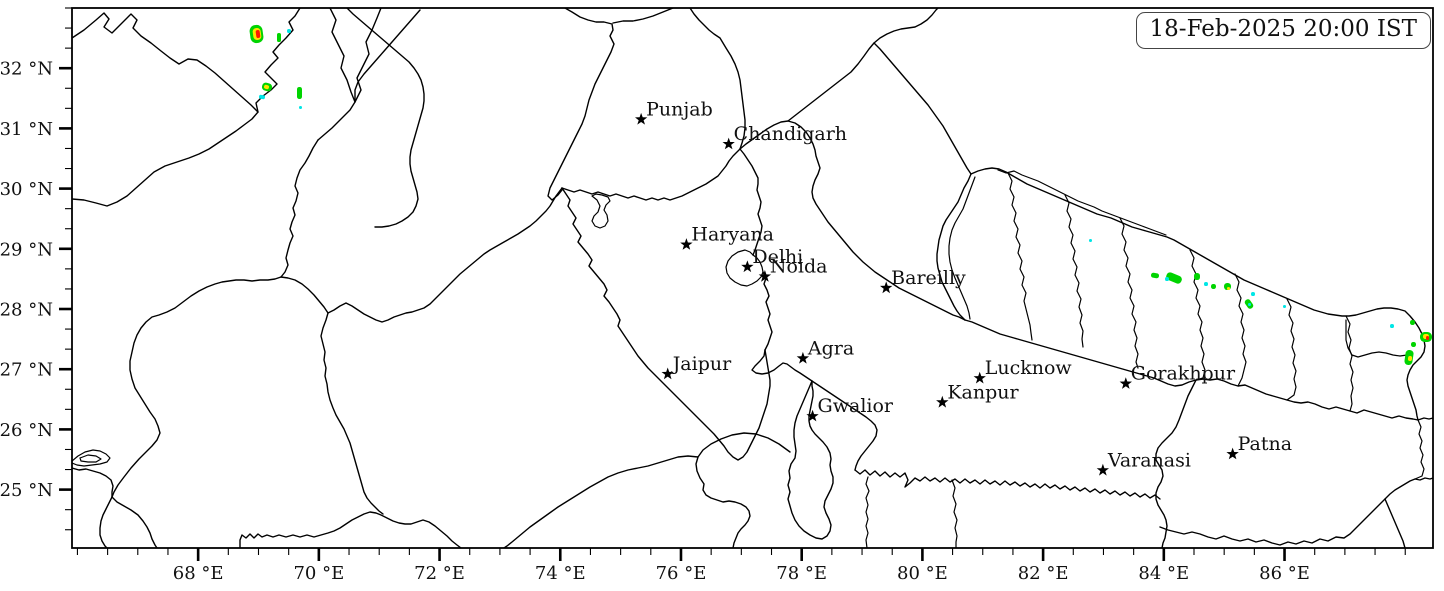  Describe the element at coordinates (1284, 573) in the screenshot. I see `x-tick-label: 86 °E` at that location.